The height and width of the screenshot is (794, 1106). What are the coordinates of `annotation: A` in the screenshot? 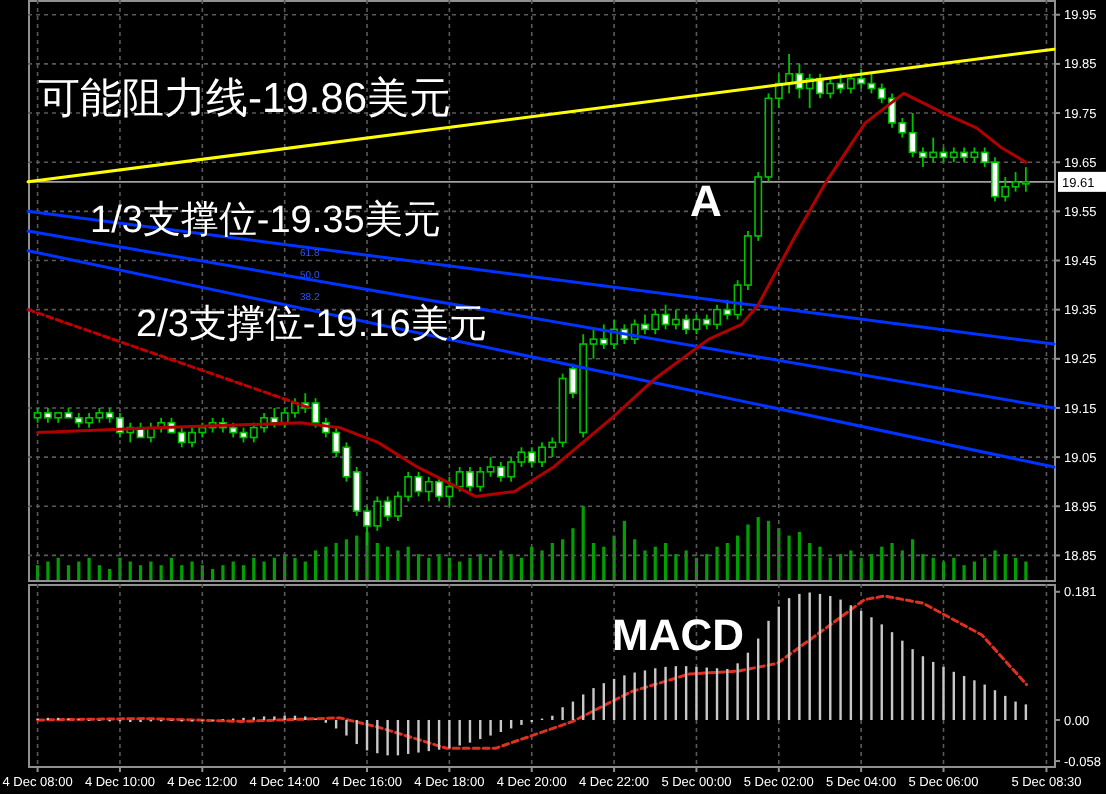 It's located at (706, 201).